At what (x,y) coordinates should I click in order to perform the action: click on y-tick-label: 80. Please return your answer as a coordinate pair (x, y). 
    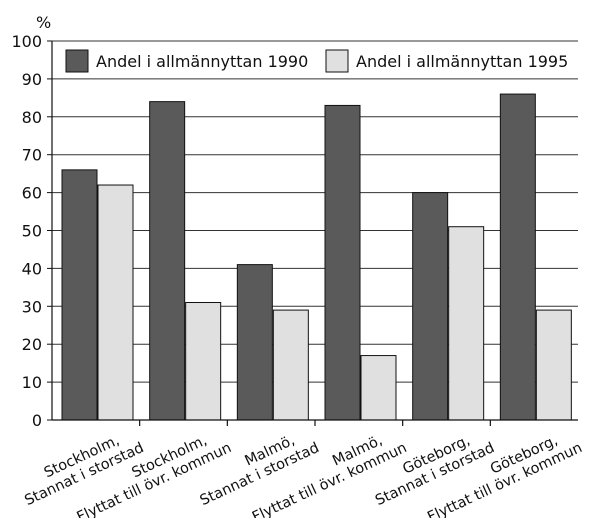
    Looking at the image, I should click on (32, 117).